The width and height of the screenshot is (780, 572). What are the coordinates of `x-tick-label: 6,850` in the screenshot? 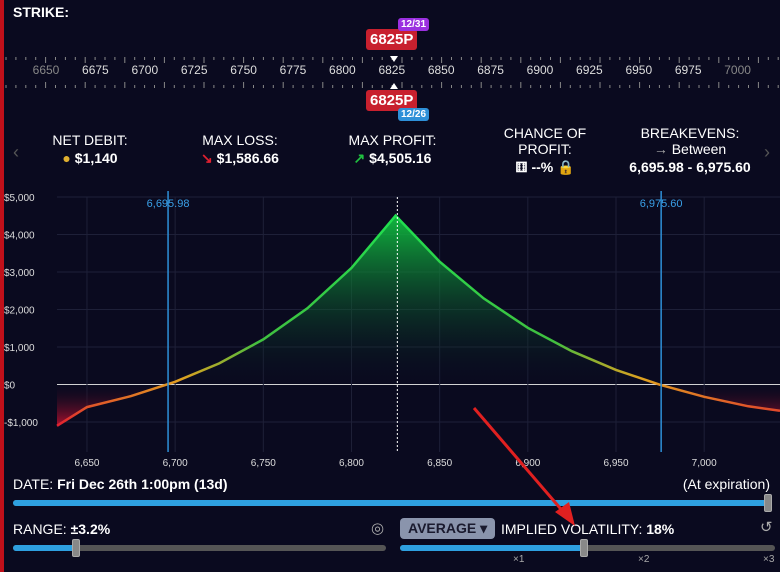 It's located at (439, 463).